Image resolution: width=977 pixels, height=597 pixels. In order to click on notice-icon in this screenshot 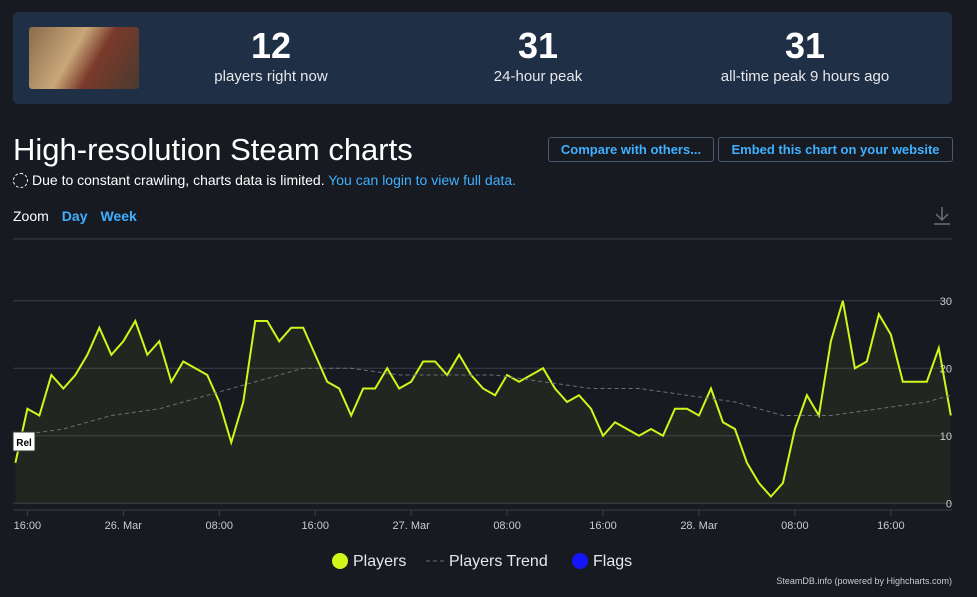, I will do `click(20, 180)`.